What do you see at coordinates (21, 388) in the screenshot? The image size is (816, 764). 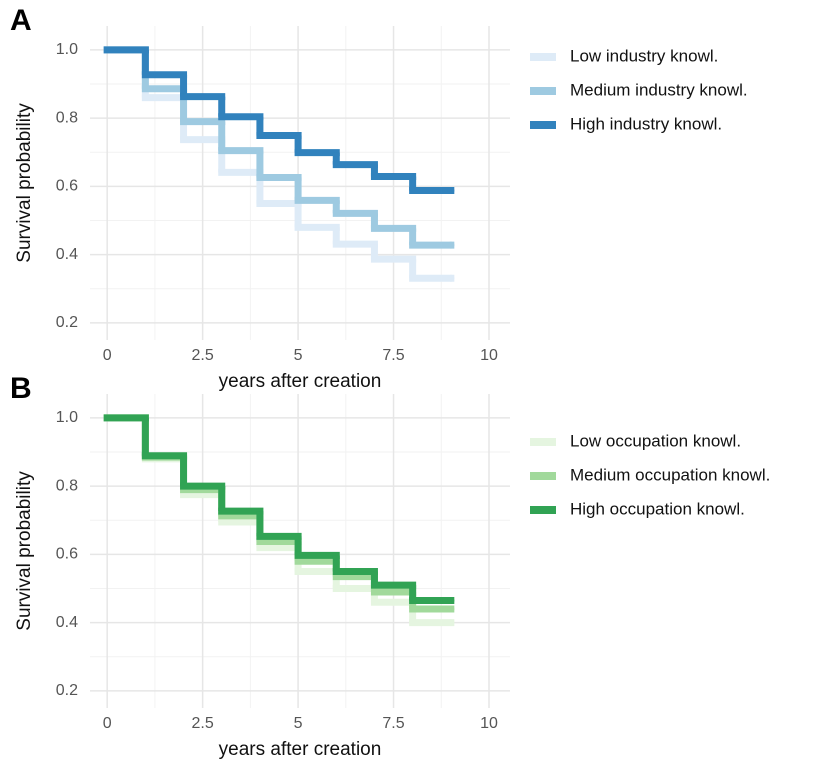 I see `panel-label: B` at bounding box center [21, 388].